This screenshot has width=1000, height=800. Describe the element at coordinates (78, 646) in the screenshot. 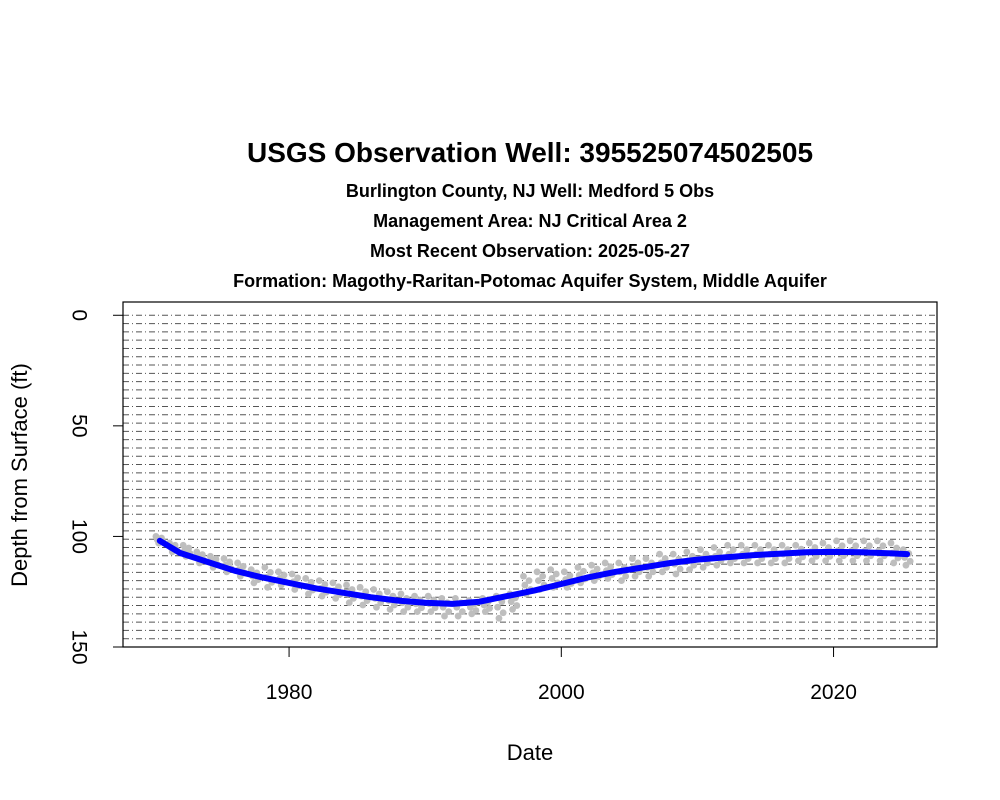

I see `y-tick-label: 150` at that location.